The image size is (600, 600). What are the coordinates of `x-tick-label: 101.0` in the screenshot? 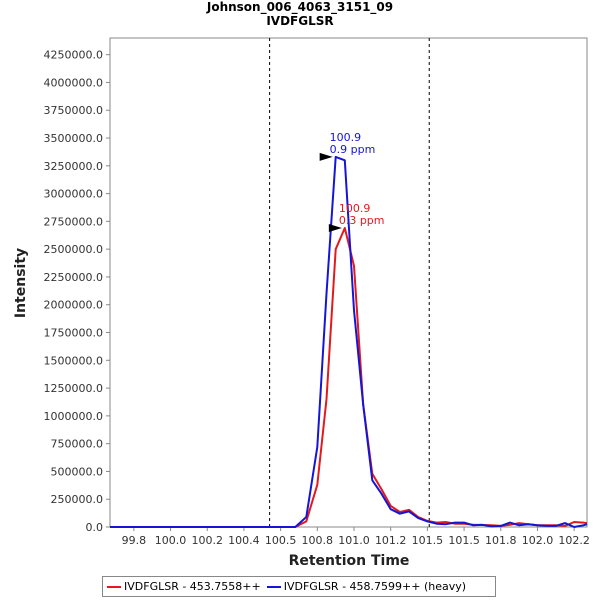 It's located at (354, 540).